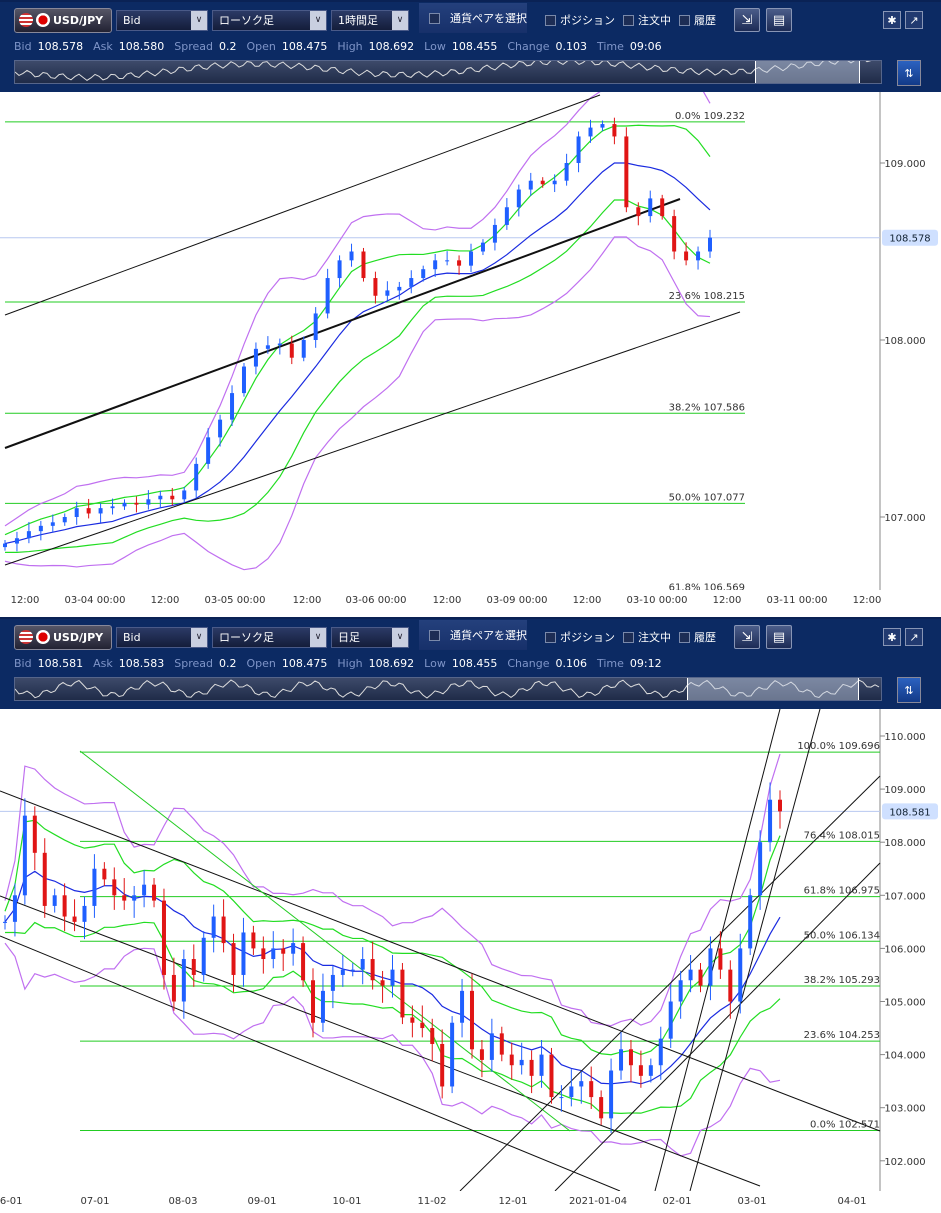  Describe the element at coordinates (797, 600) in the screenshot. I see `time-tick-label: 03-11 00:00` at that location.